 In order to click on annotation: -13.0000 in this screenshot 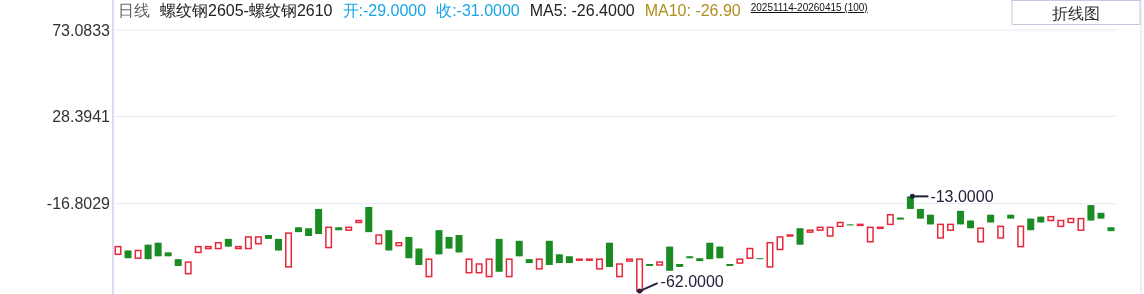, I will do `click(962, 196)`.